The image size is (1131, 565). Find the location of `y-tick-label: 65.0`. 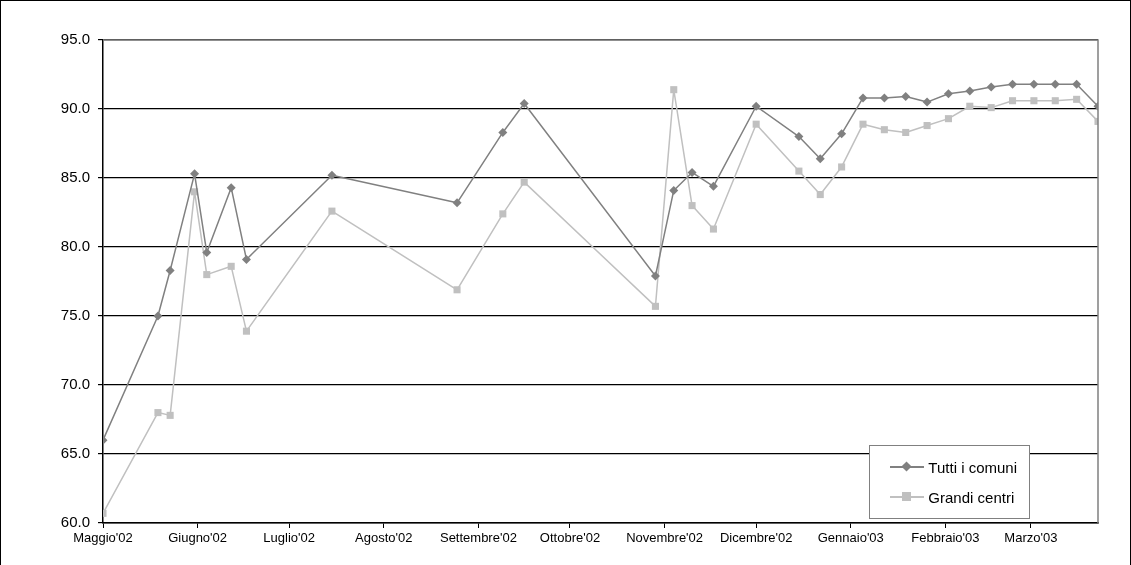

y-tick-label: 65.0 is located at coordinates (75, 453).